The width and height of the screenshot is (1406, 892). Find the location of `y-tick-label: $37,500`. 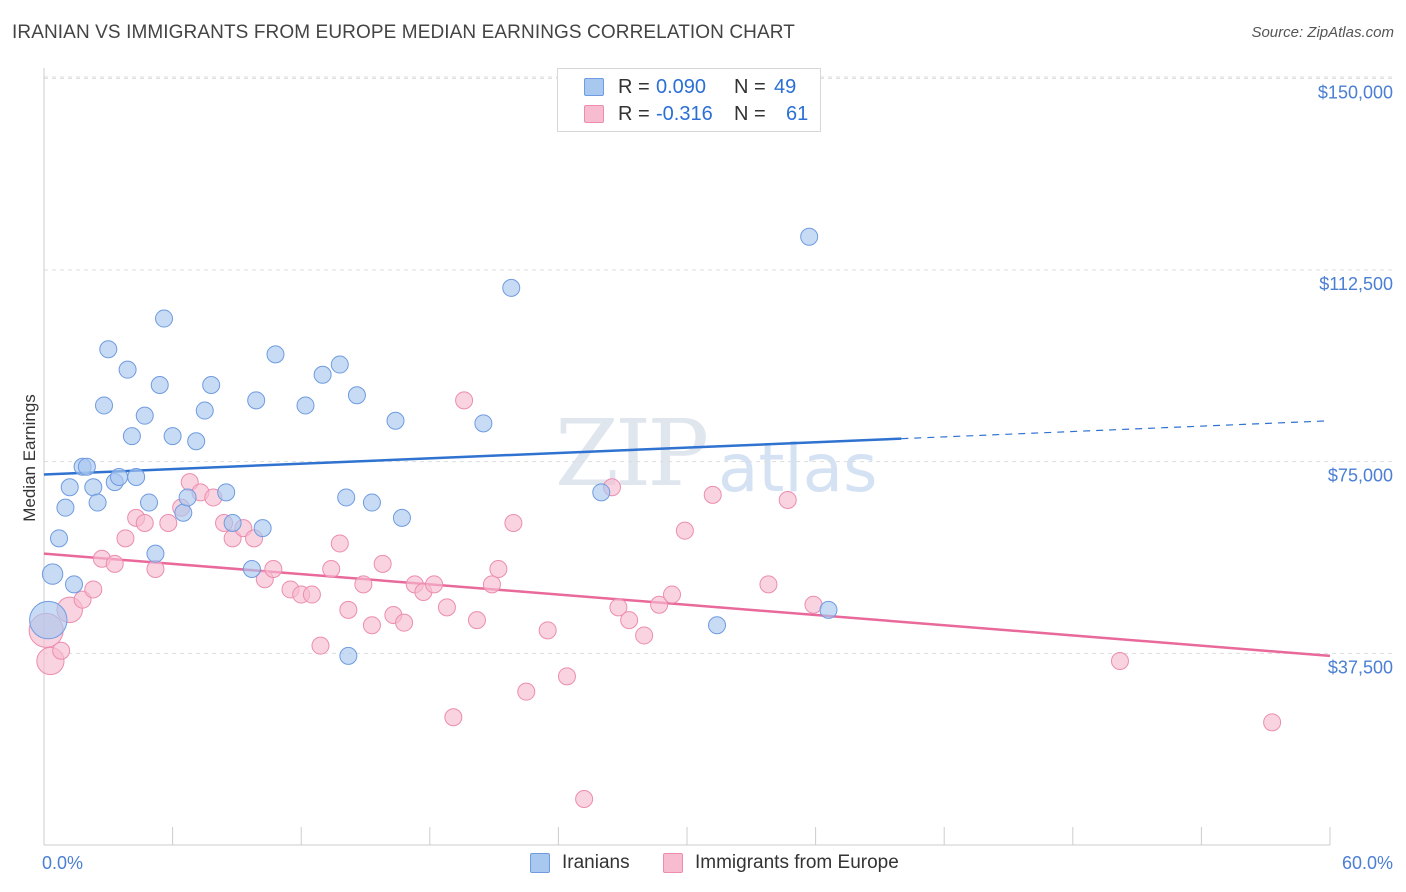

y-tick-label: $37,500 is located at coordinates (1360, 667).